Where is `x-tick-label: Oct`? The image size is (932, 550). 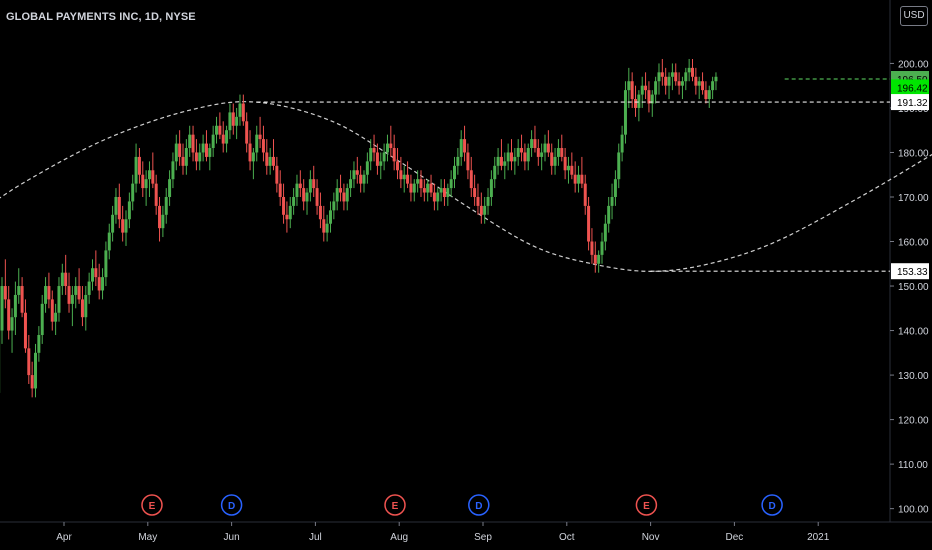
x-tick-label: Oct is located at coordinates (567, 537).